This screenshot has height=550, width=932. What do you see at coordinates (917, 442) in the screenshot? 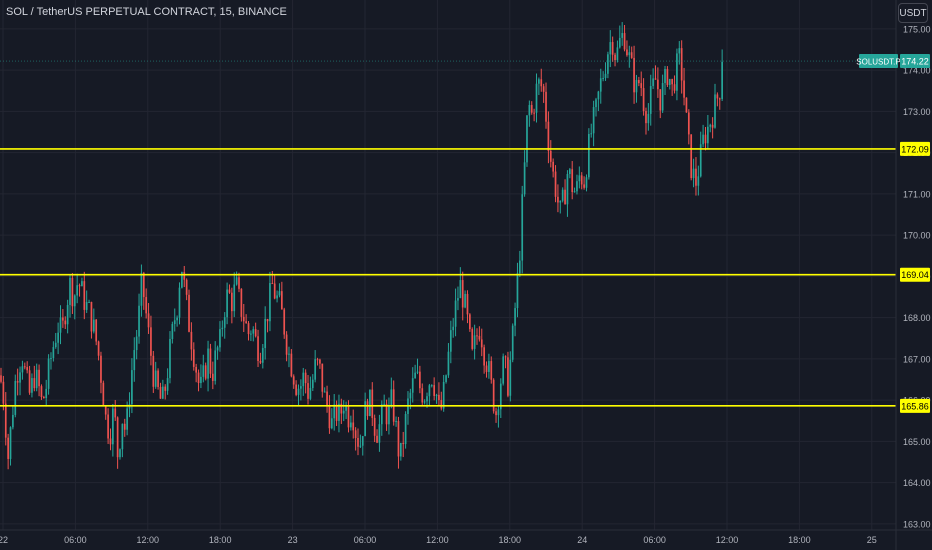
I see `y-tick-label: 165.00` at bounding box center [917, 442].